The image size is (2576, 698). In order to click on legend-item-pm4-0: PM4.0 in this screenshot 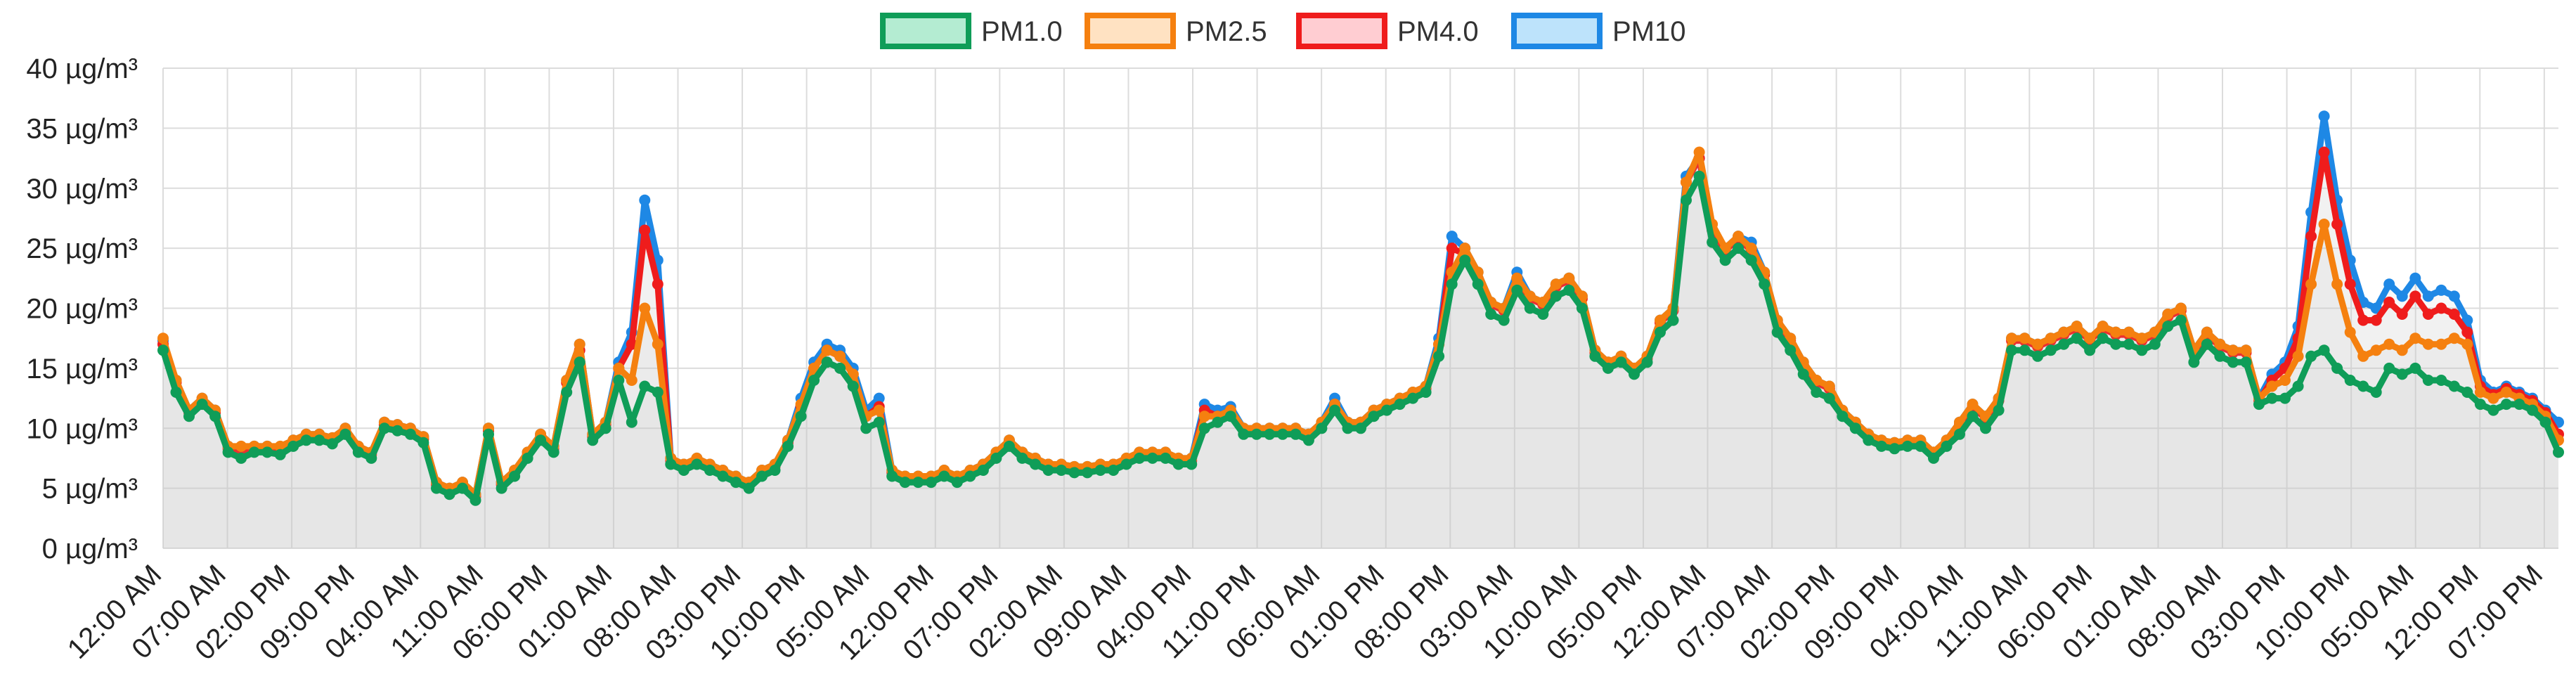, I will do `click(1388, 31)`.